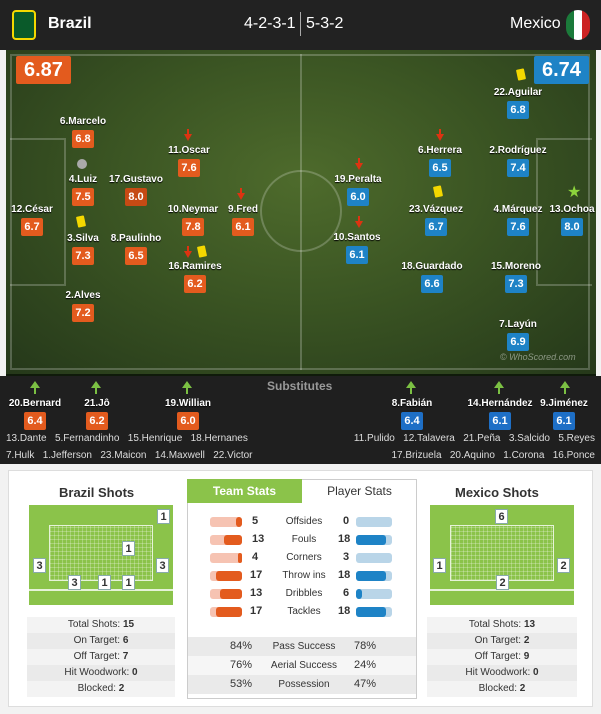  What do you see at coordinates (101, 641) in the screenshot?
I see `shot-summary-row: On Target: 6` at bounding box center [101, 641].